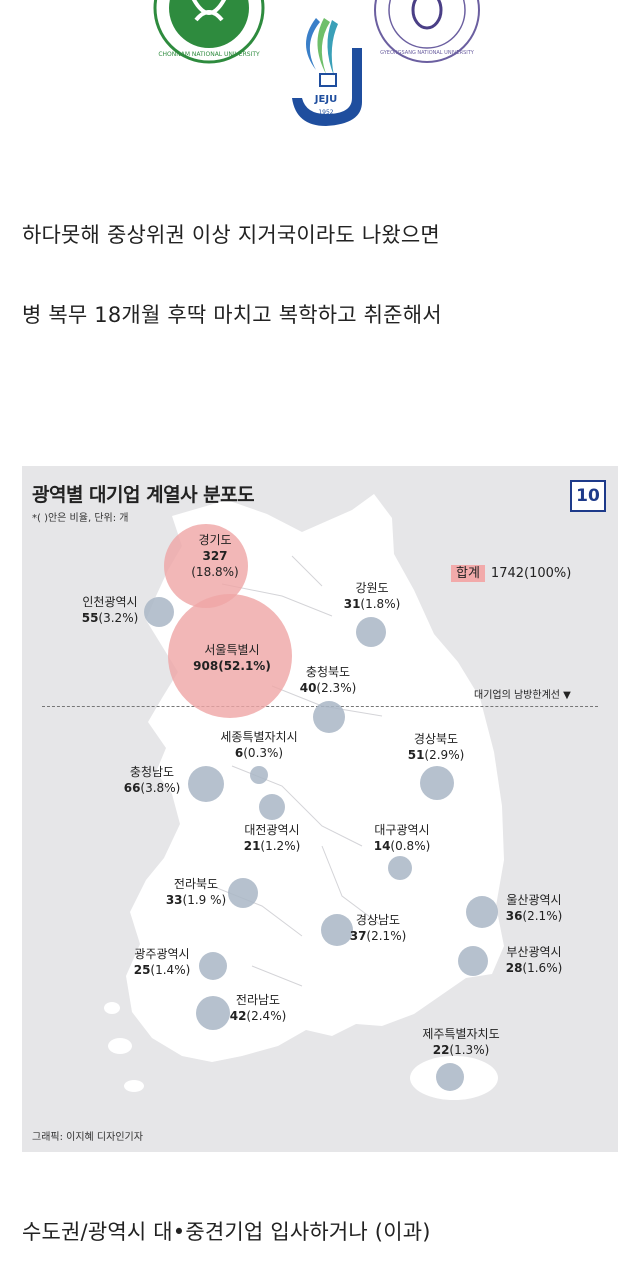 This screenshot has width=640, height=1280. What do you see at coordinates (152, 780) in the screenshot?
I see `region-label-chungnam: 충청남도 66(3.8%)` at bounding box center [152, 780].